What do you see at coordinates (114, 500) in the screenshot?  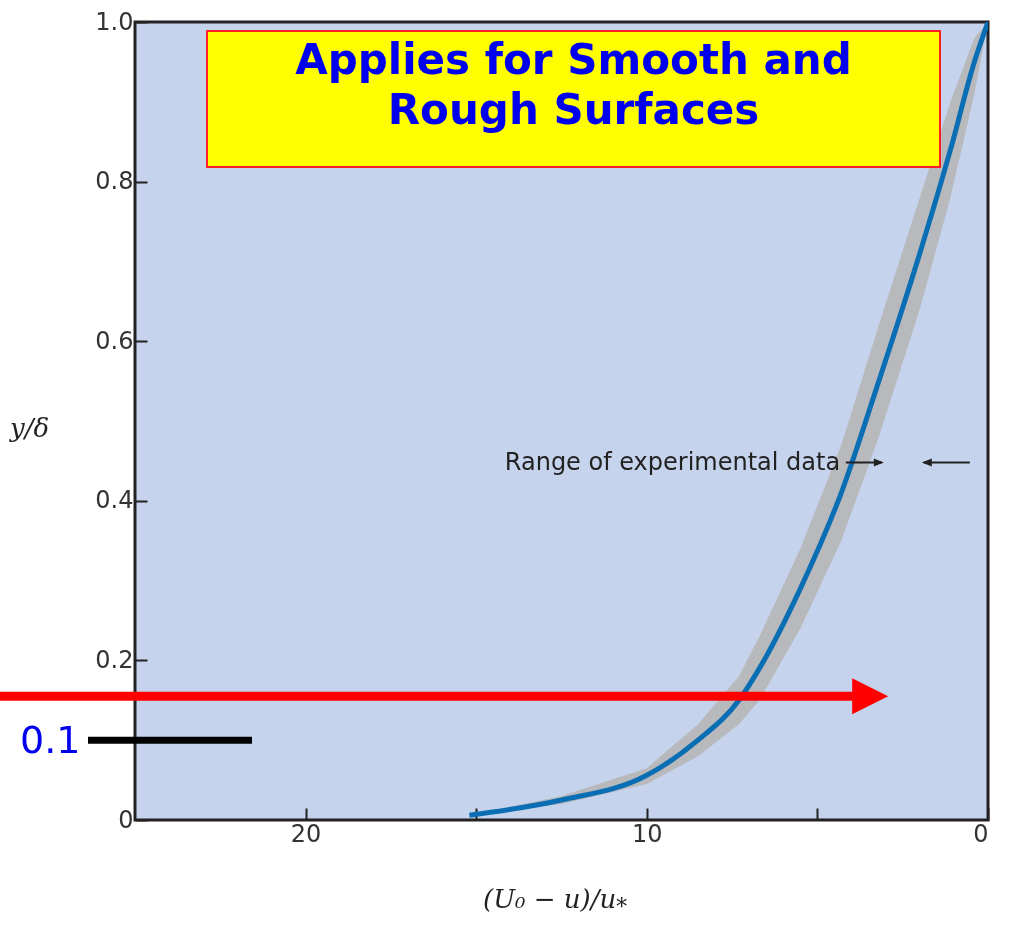 I see `y-tick-label: 0.4` at bounding box center [114, 500].